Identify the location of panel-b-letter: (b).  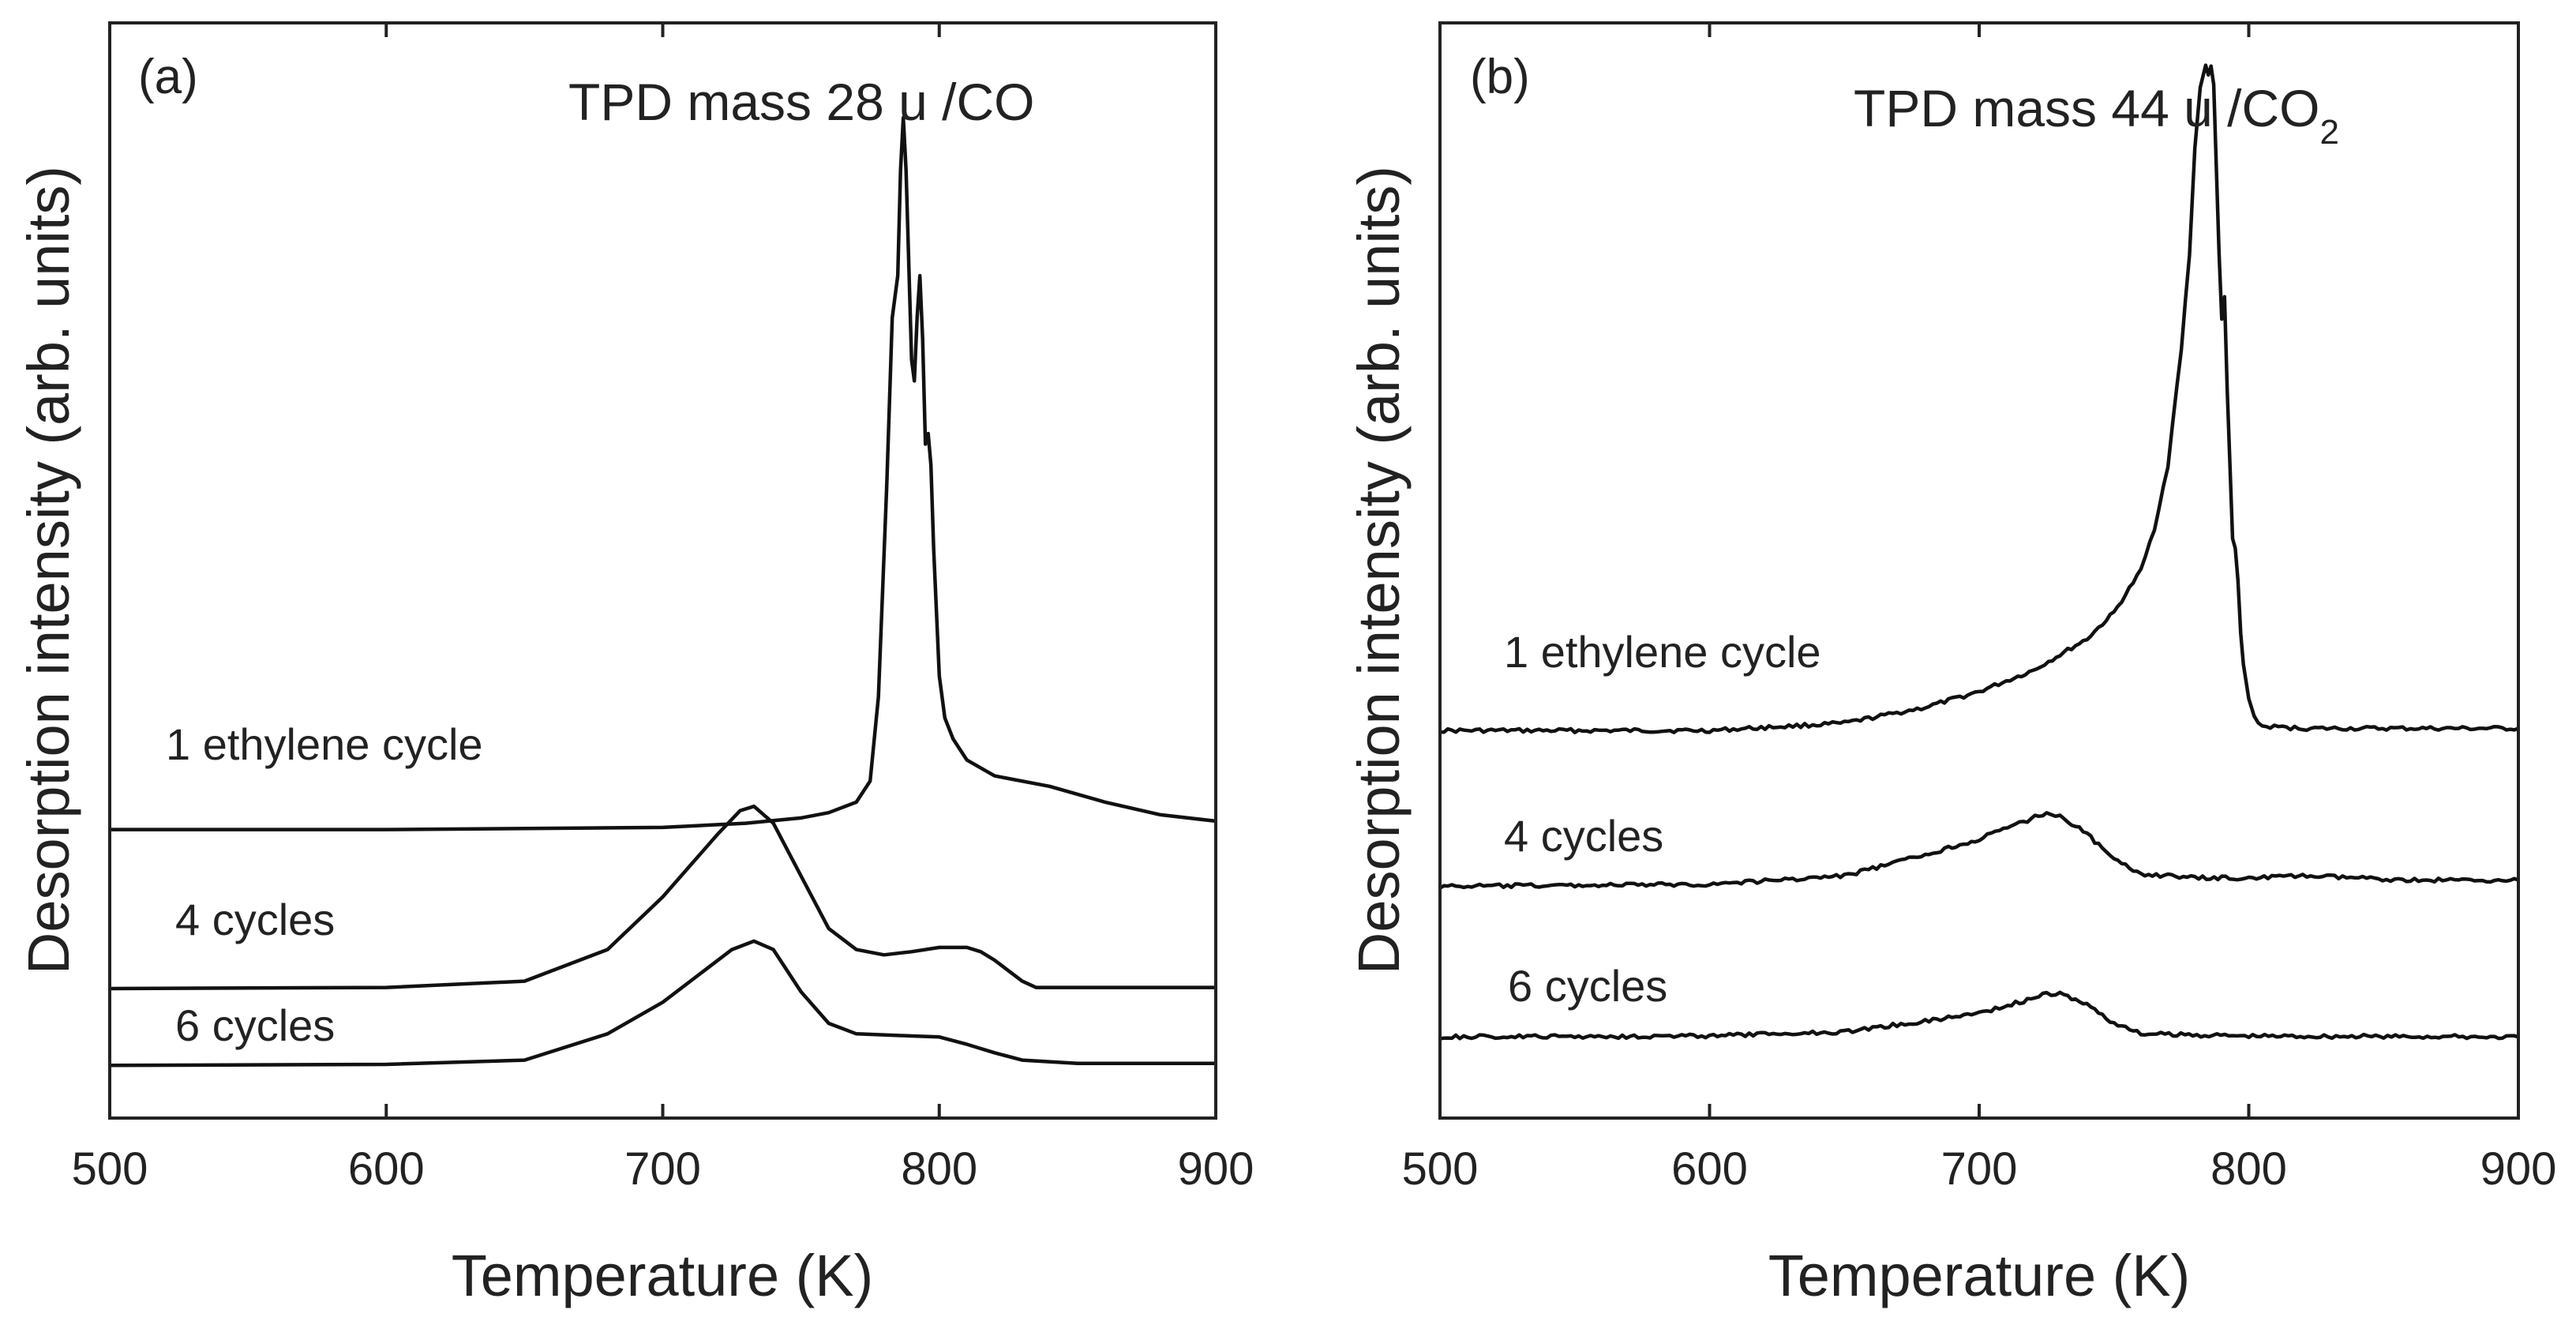
(1500, 77).